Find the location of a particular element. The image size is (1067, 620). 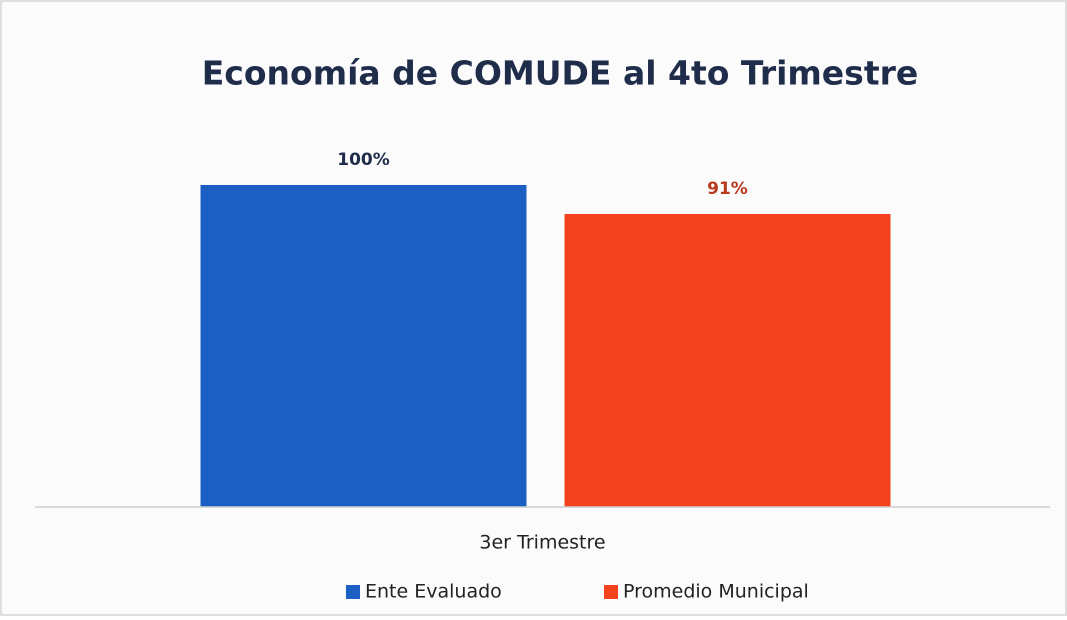

chart-title: Economía de COMUDE al 4to Trimestre is located at coordinates (560, 73).